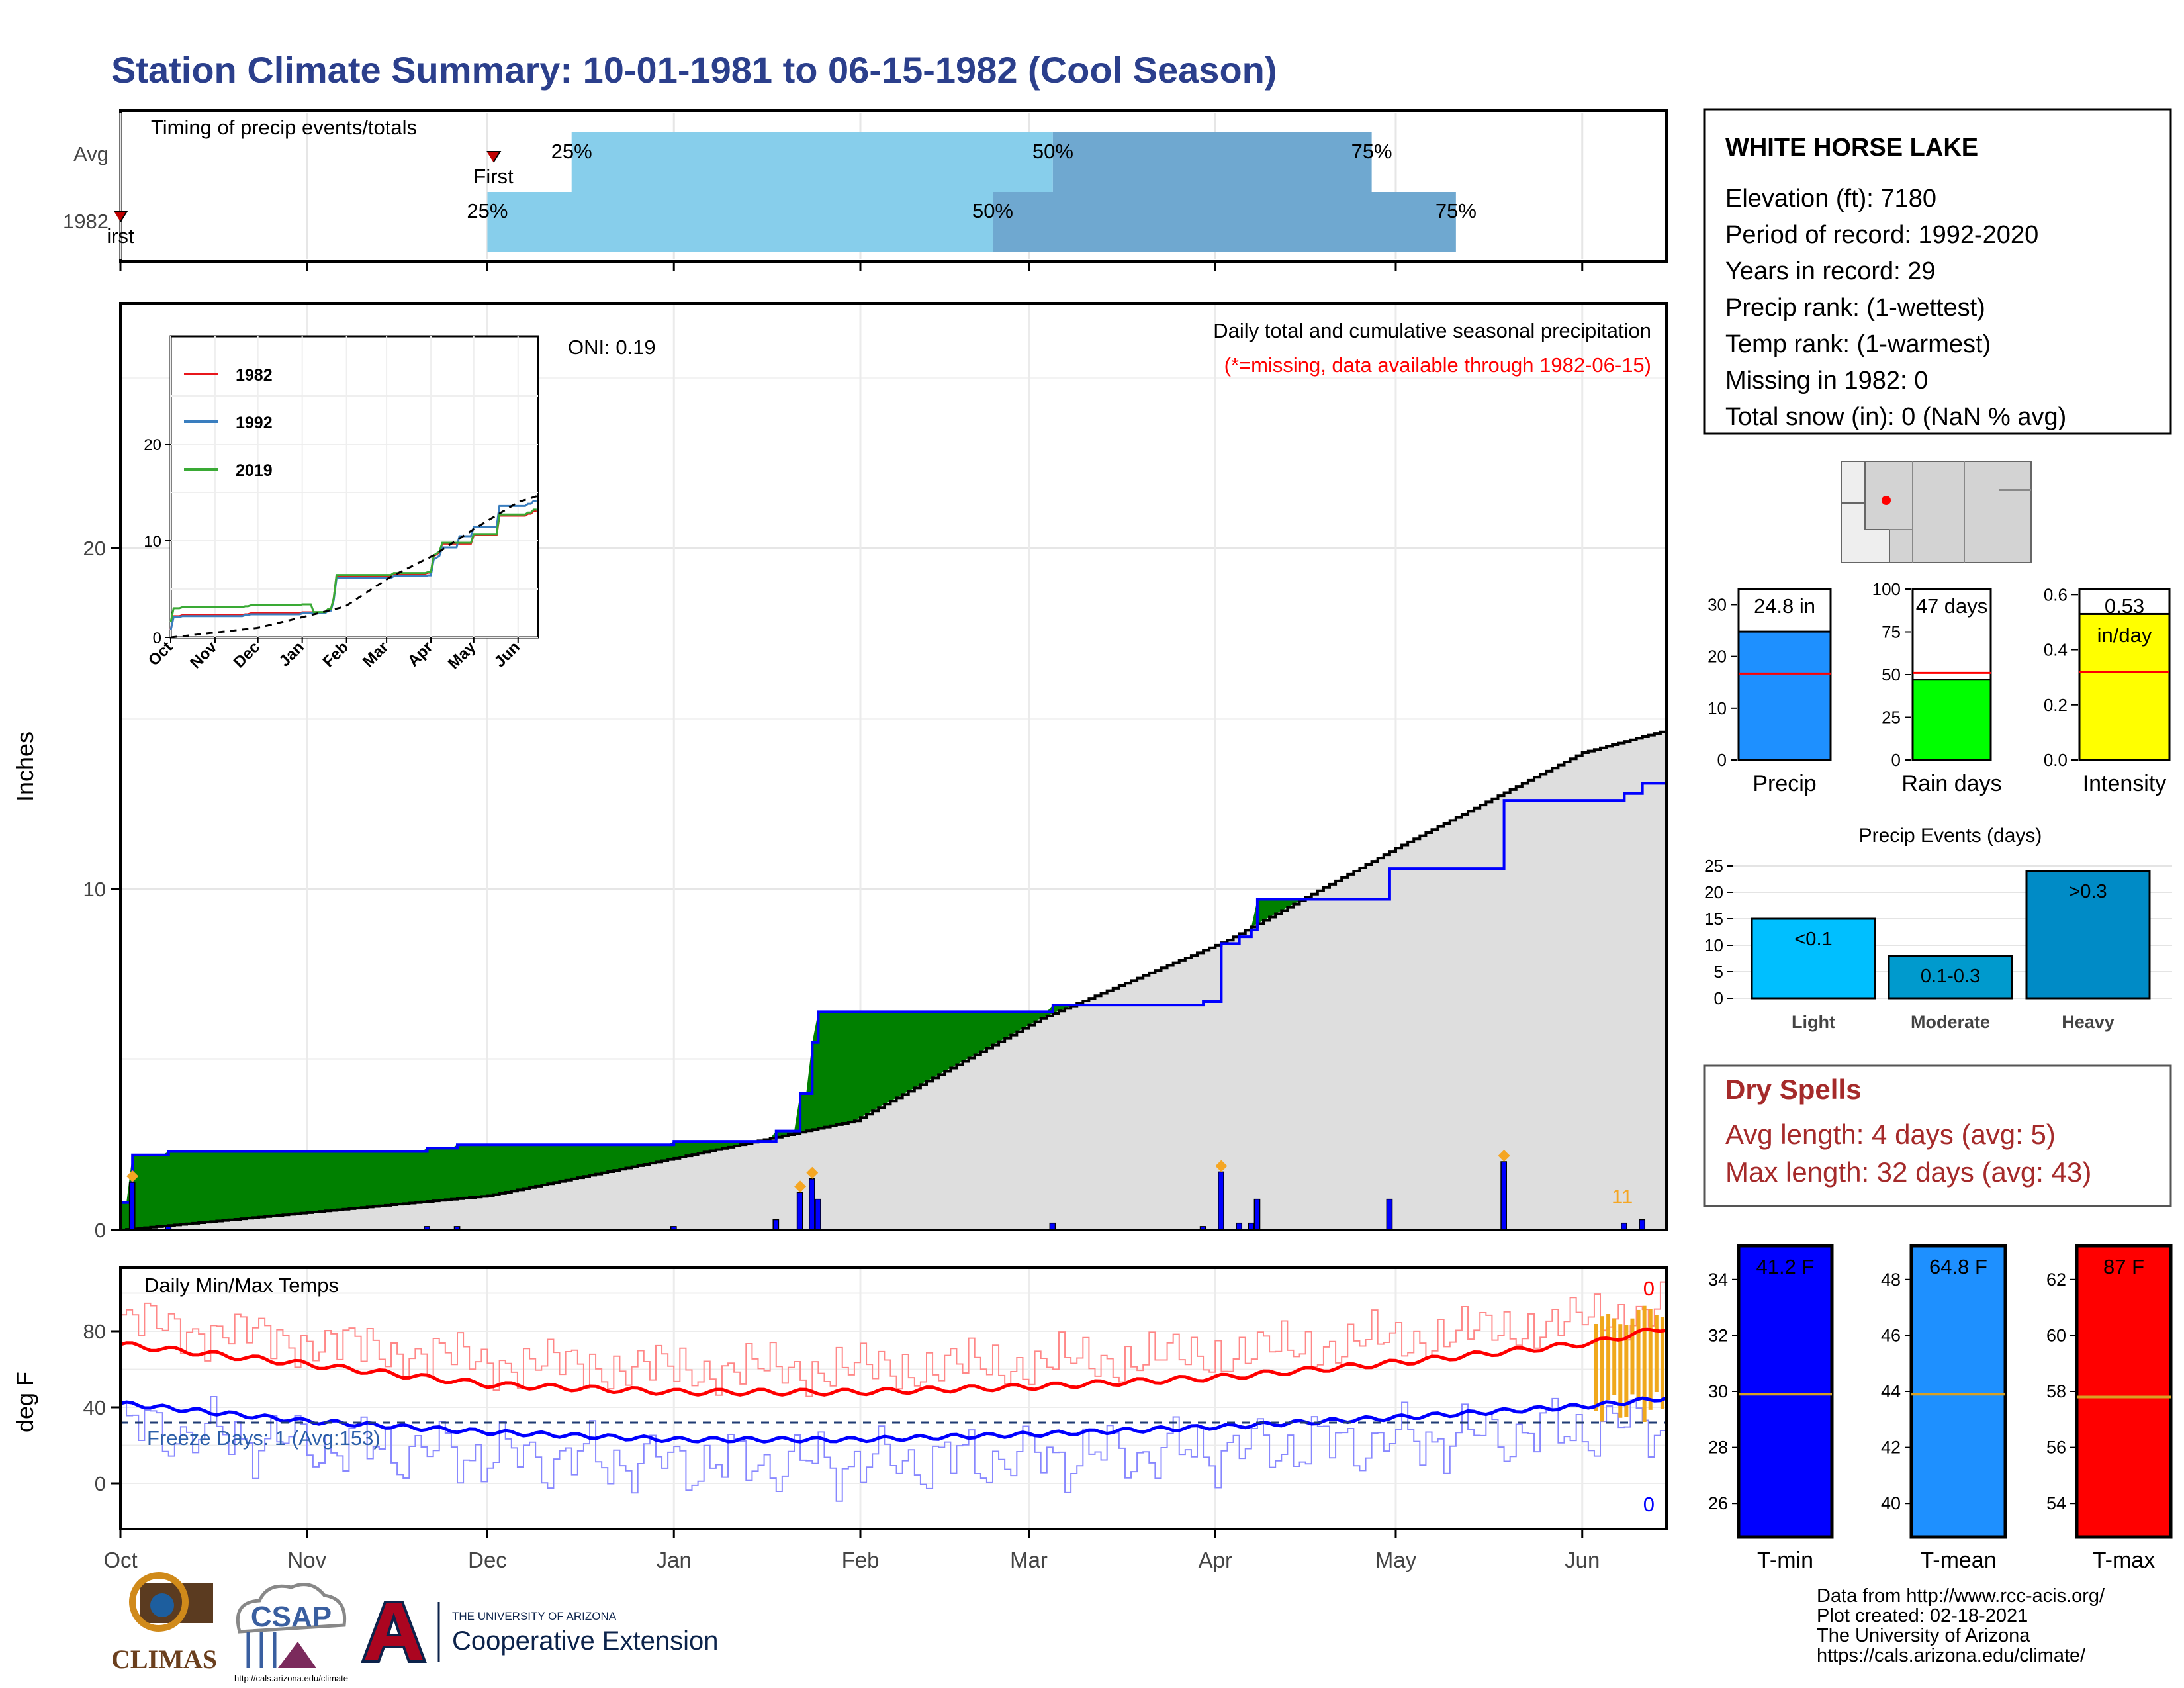 The height and width of the screenshot is (1688, 2184). I want to click on mini-tick-1-3: 75, so click(1891, 632).